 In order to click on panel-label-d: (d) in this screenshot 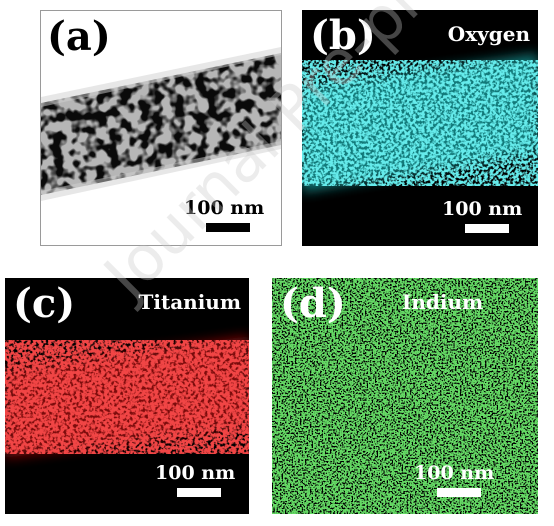, I will do `click(313, 303)`.